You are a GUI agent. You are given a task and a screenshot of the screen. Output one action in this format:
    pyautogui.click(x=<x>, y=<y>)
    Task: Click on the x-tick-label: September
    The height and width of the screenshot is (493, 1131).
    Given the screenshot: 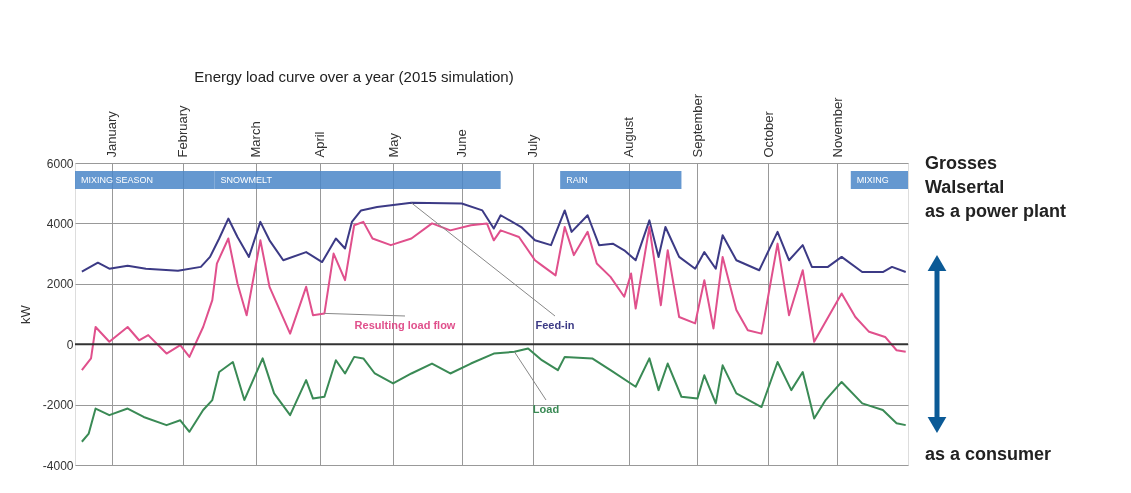 What is the action you would take?
    pyautogui.click(x=697, y=125)
    